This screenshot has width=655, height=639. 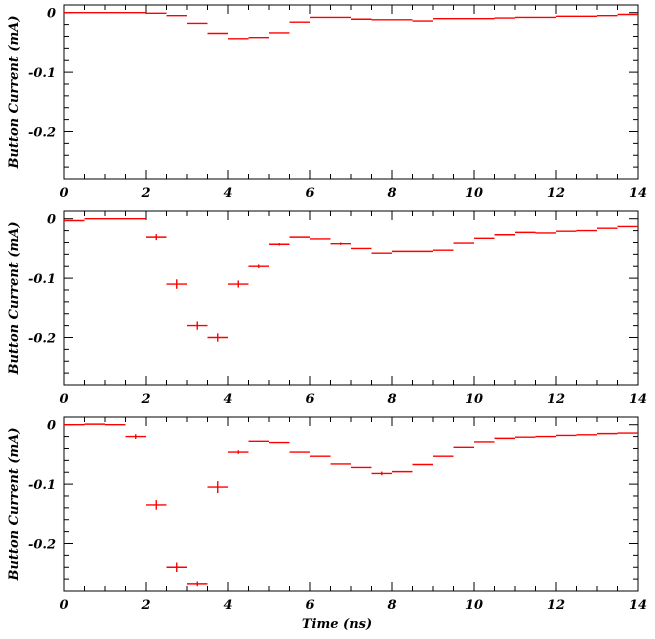 What do you see at coordinates (337, 624) in the screenshot?
I see `x-axis-label: Time (ns)` at bounding box center [337, 624].